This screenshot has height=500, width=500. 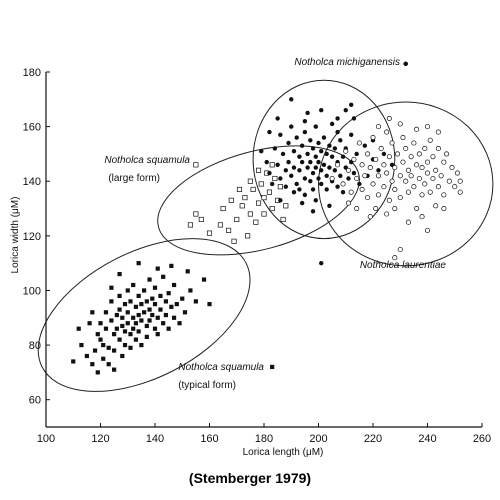 I want to click on y-tick-label: 100, so click(x=32, y=291).